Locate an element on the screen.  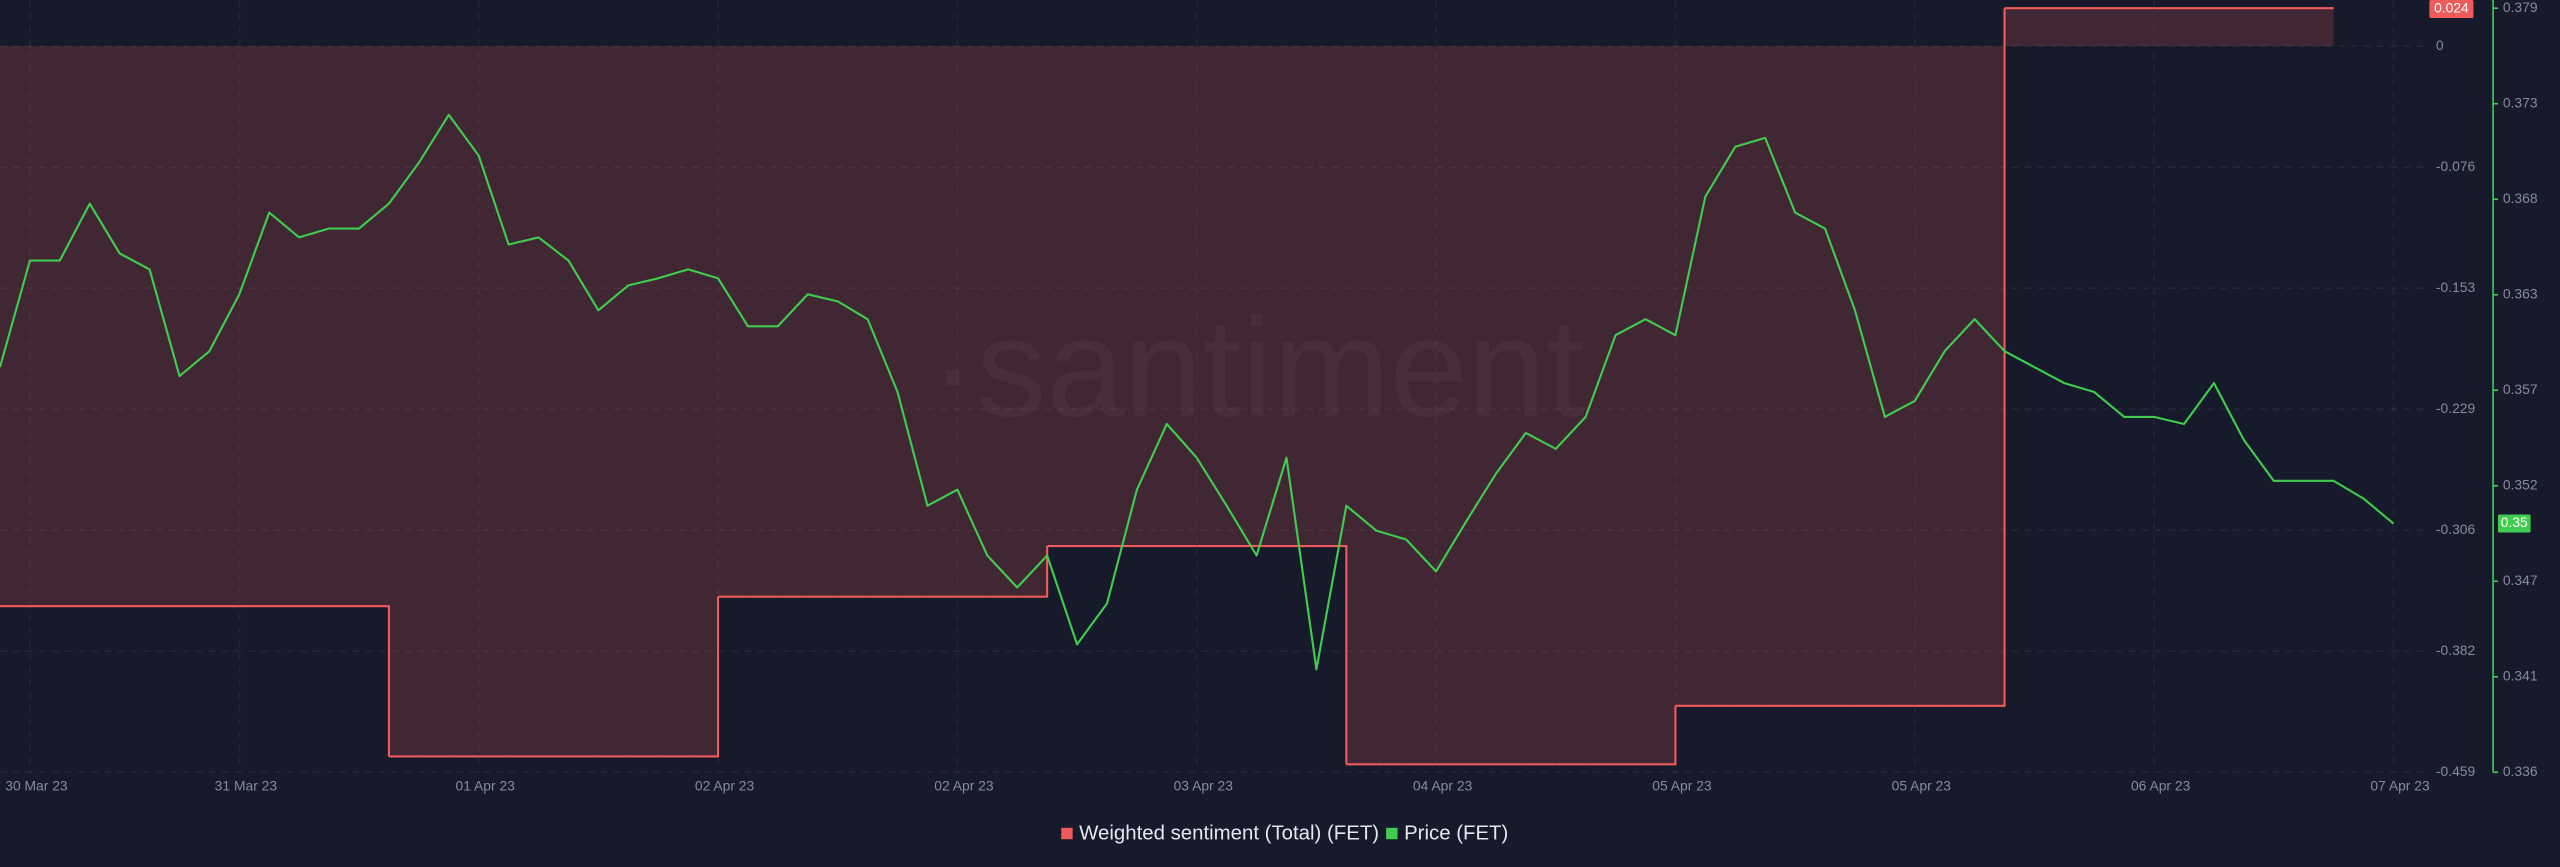
y2-tick-label: 0.368 is located at coordinates (2520, 198).